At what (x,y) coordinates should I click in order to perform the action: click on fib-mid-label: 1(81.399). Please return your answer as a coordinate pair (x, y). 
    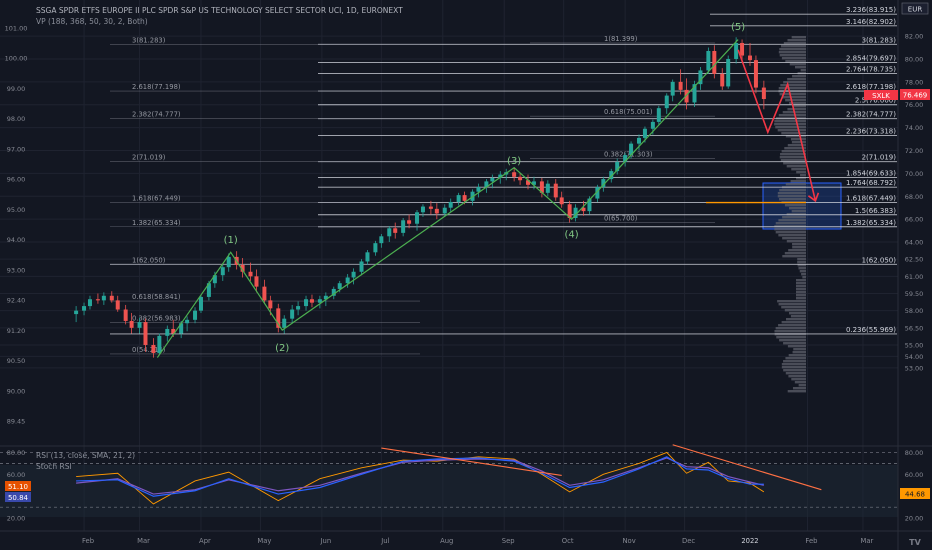
    Looking at the image, I should click on (621, 39).